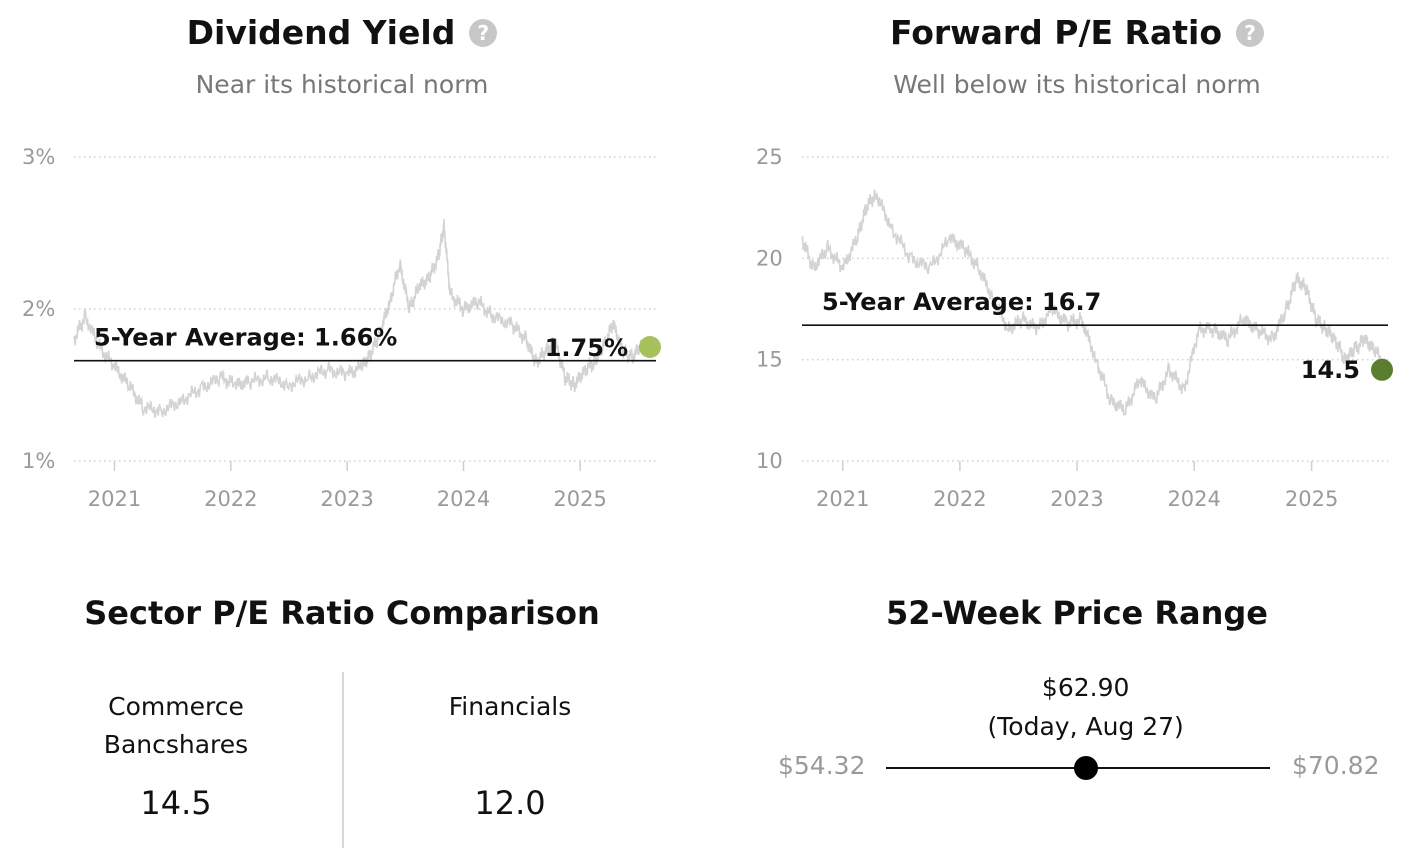  I want to click on pe-average-label: 5-Year Average: 16.7, so click(961, 302).